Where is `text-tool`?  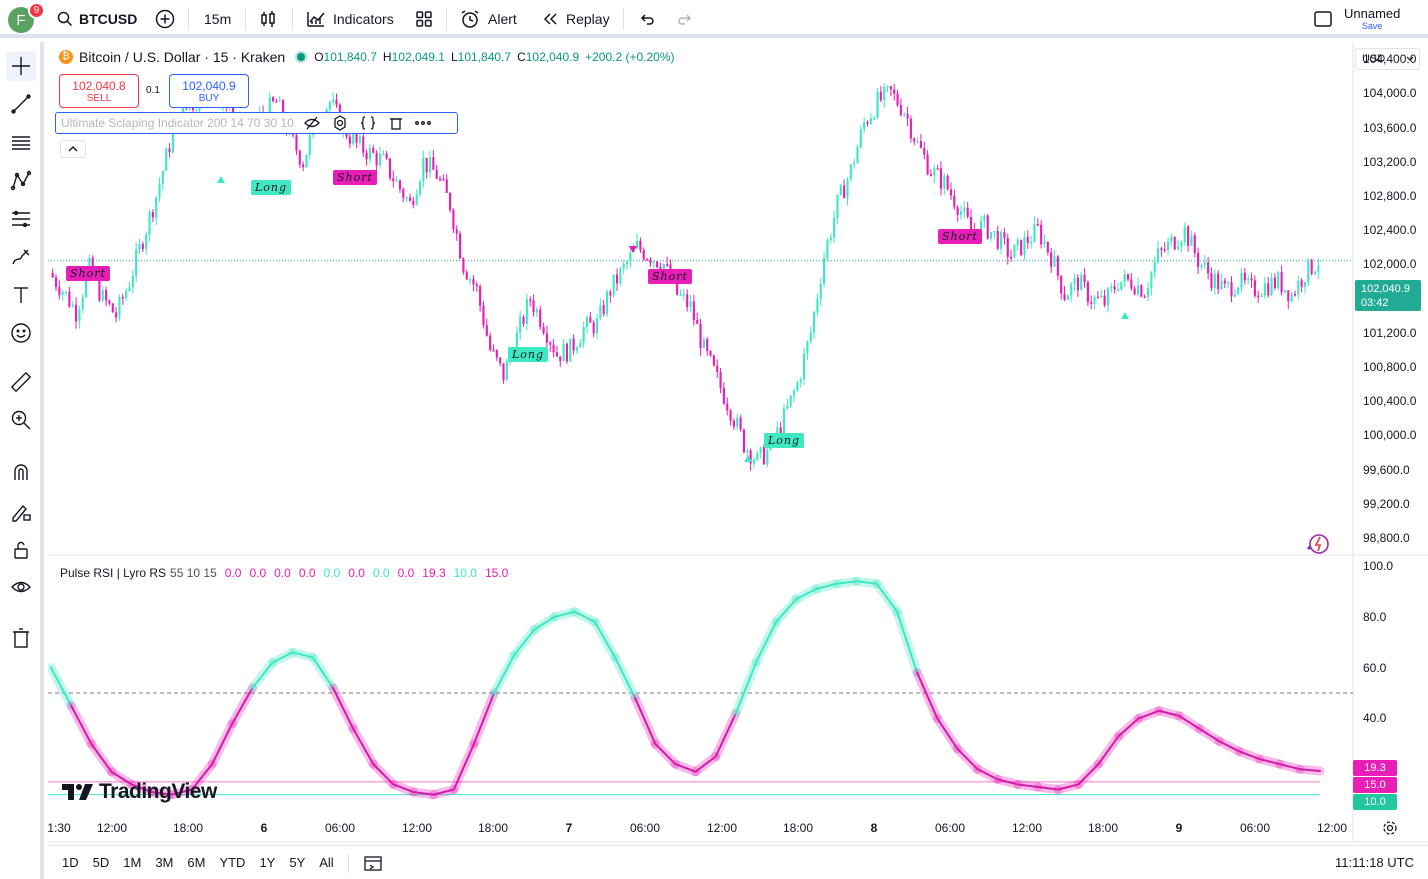 text-tool is located at coordinates (21, 295).